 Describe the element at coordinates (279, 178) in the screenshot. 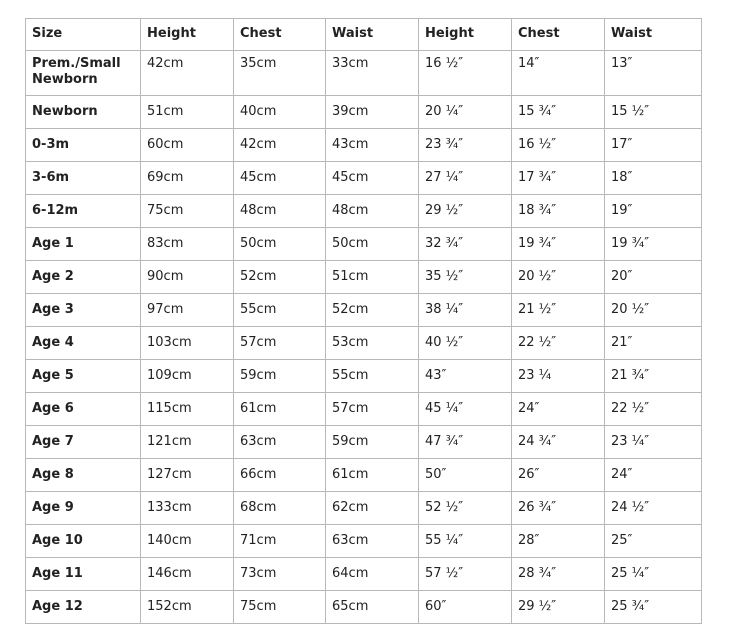

I see `measurement-cell: 45cm` at that location.